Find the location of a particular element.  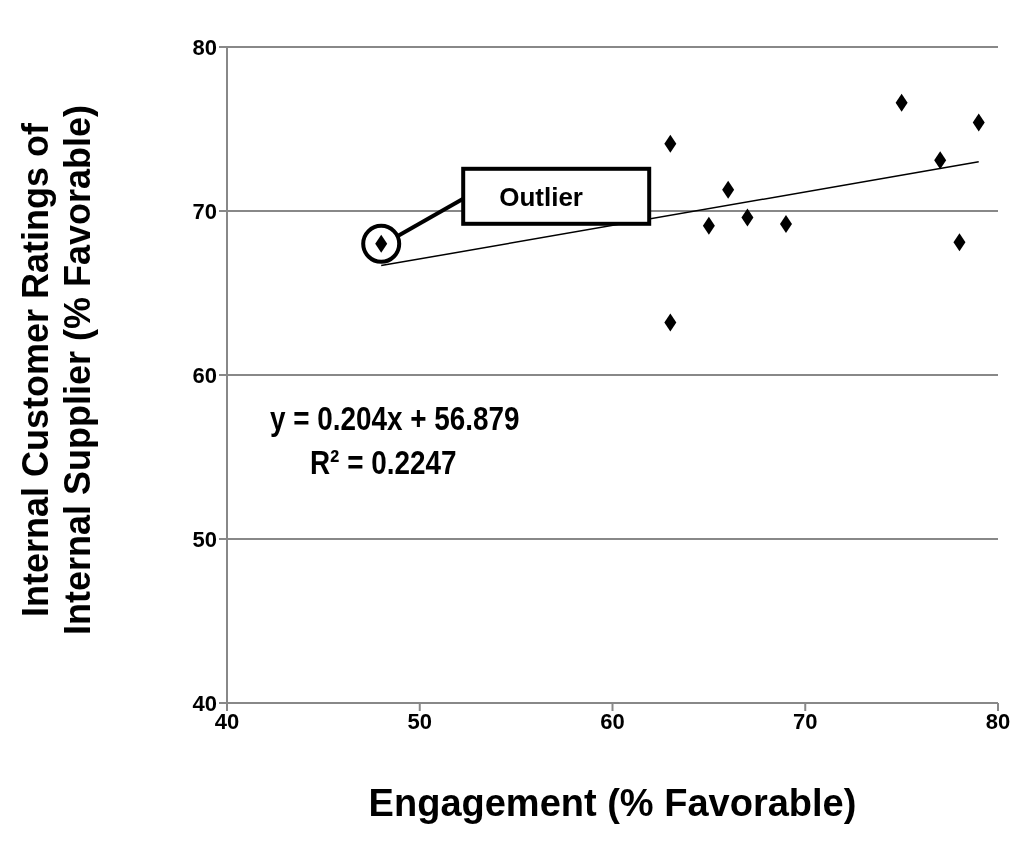

y-tick-label: 60 is located at coordinates (204, 375).